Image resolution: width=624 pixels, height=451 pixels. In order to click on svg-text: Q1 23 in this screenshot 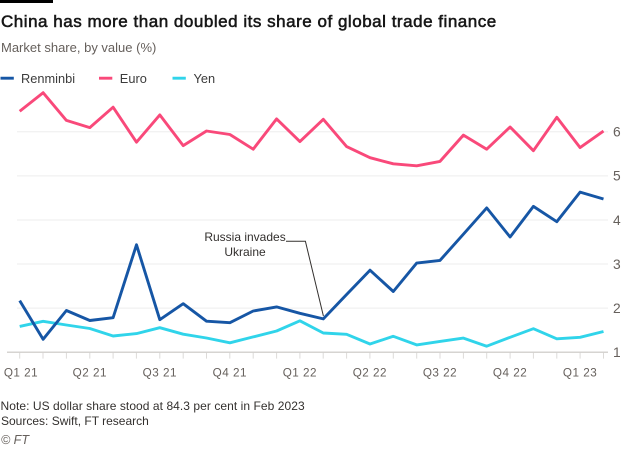, I will do `click(580, 373)`.